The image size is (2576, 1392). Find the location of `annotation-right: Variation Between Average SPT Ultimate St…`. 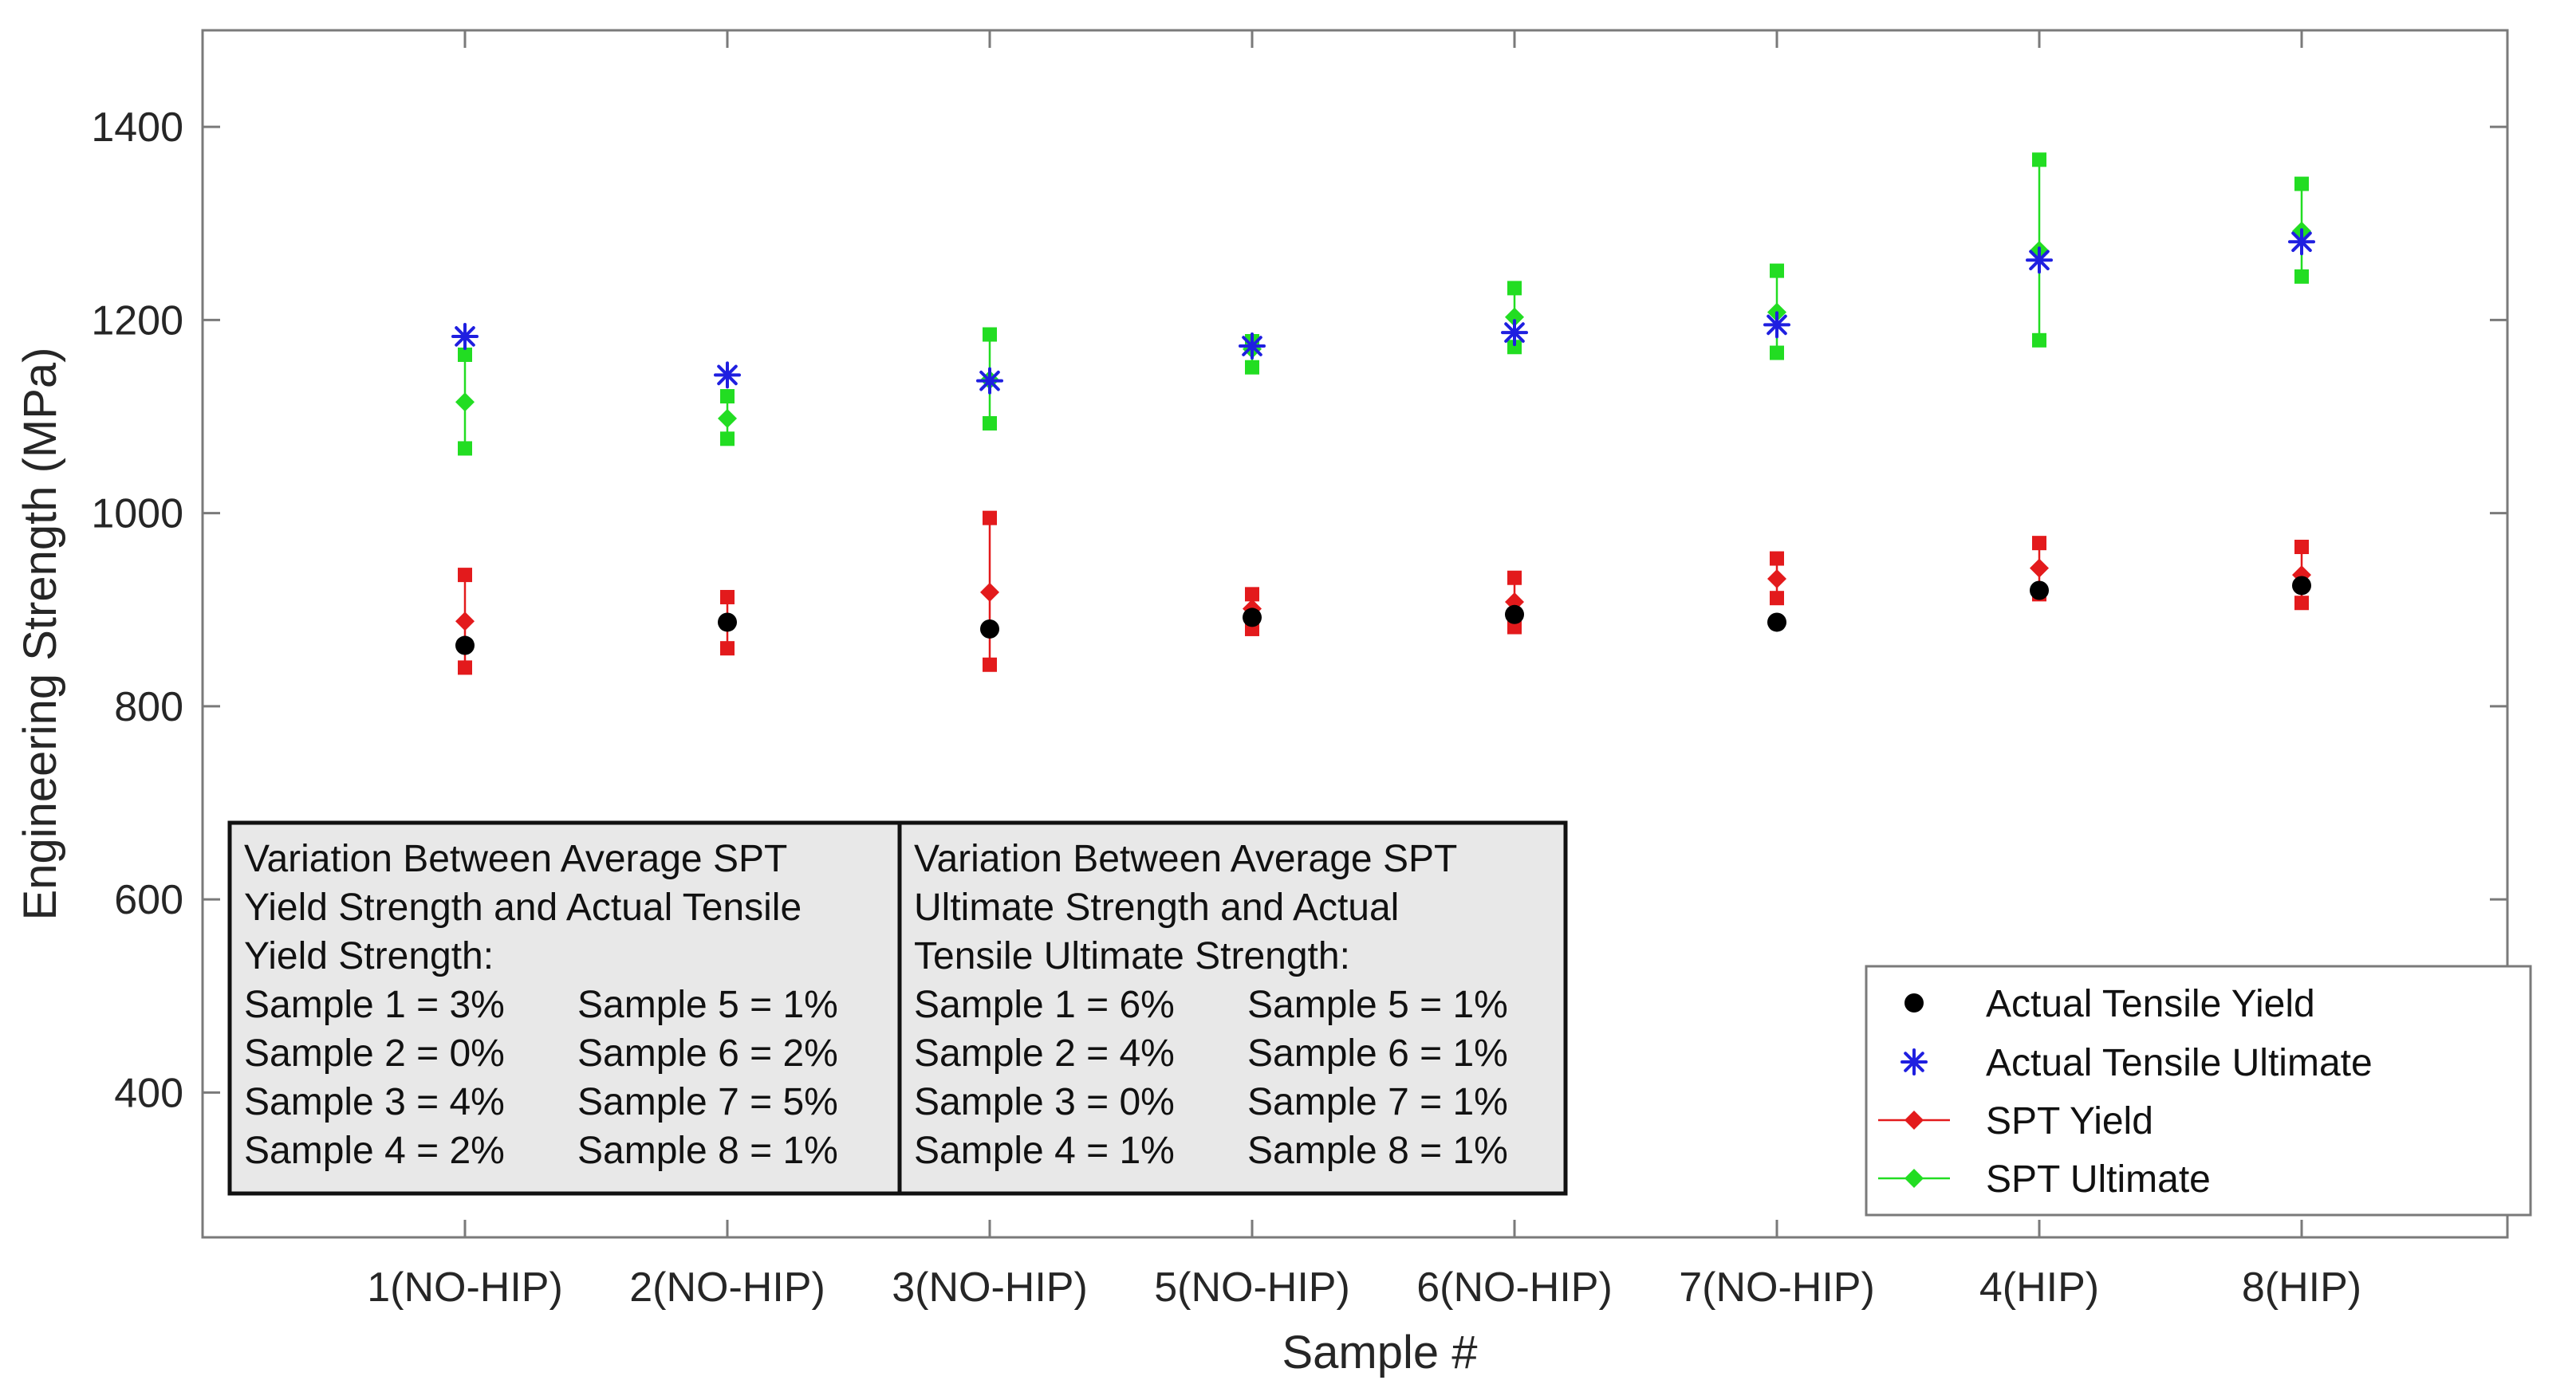

annotation-right: Variation Between Average SPT Ultimate St… is located at coordinates (1211, 1005).